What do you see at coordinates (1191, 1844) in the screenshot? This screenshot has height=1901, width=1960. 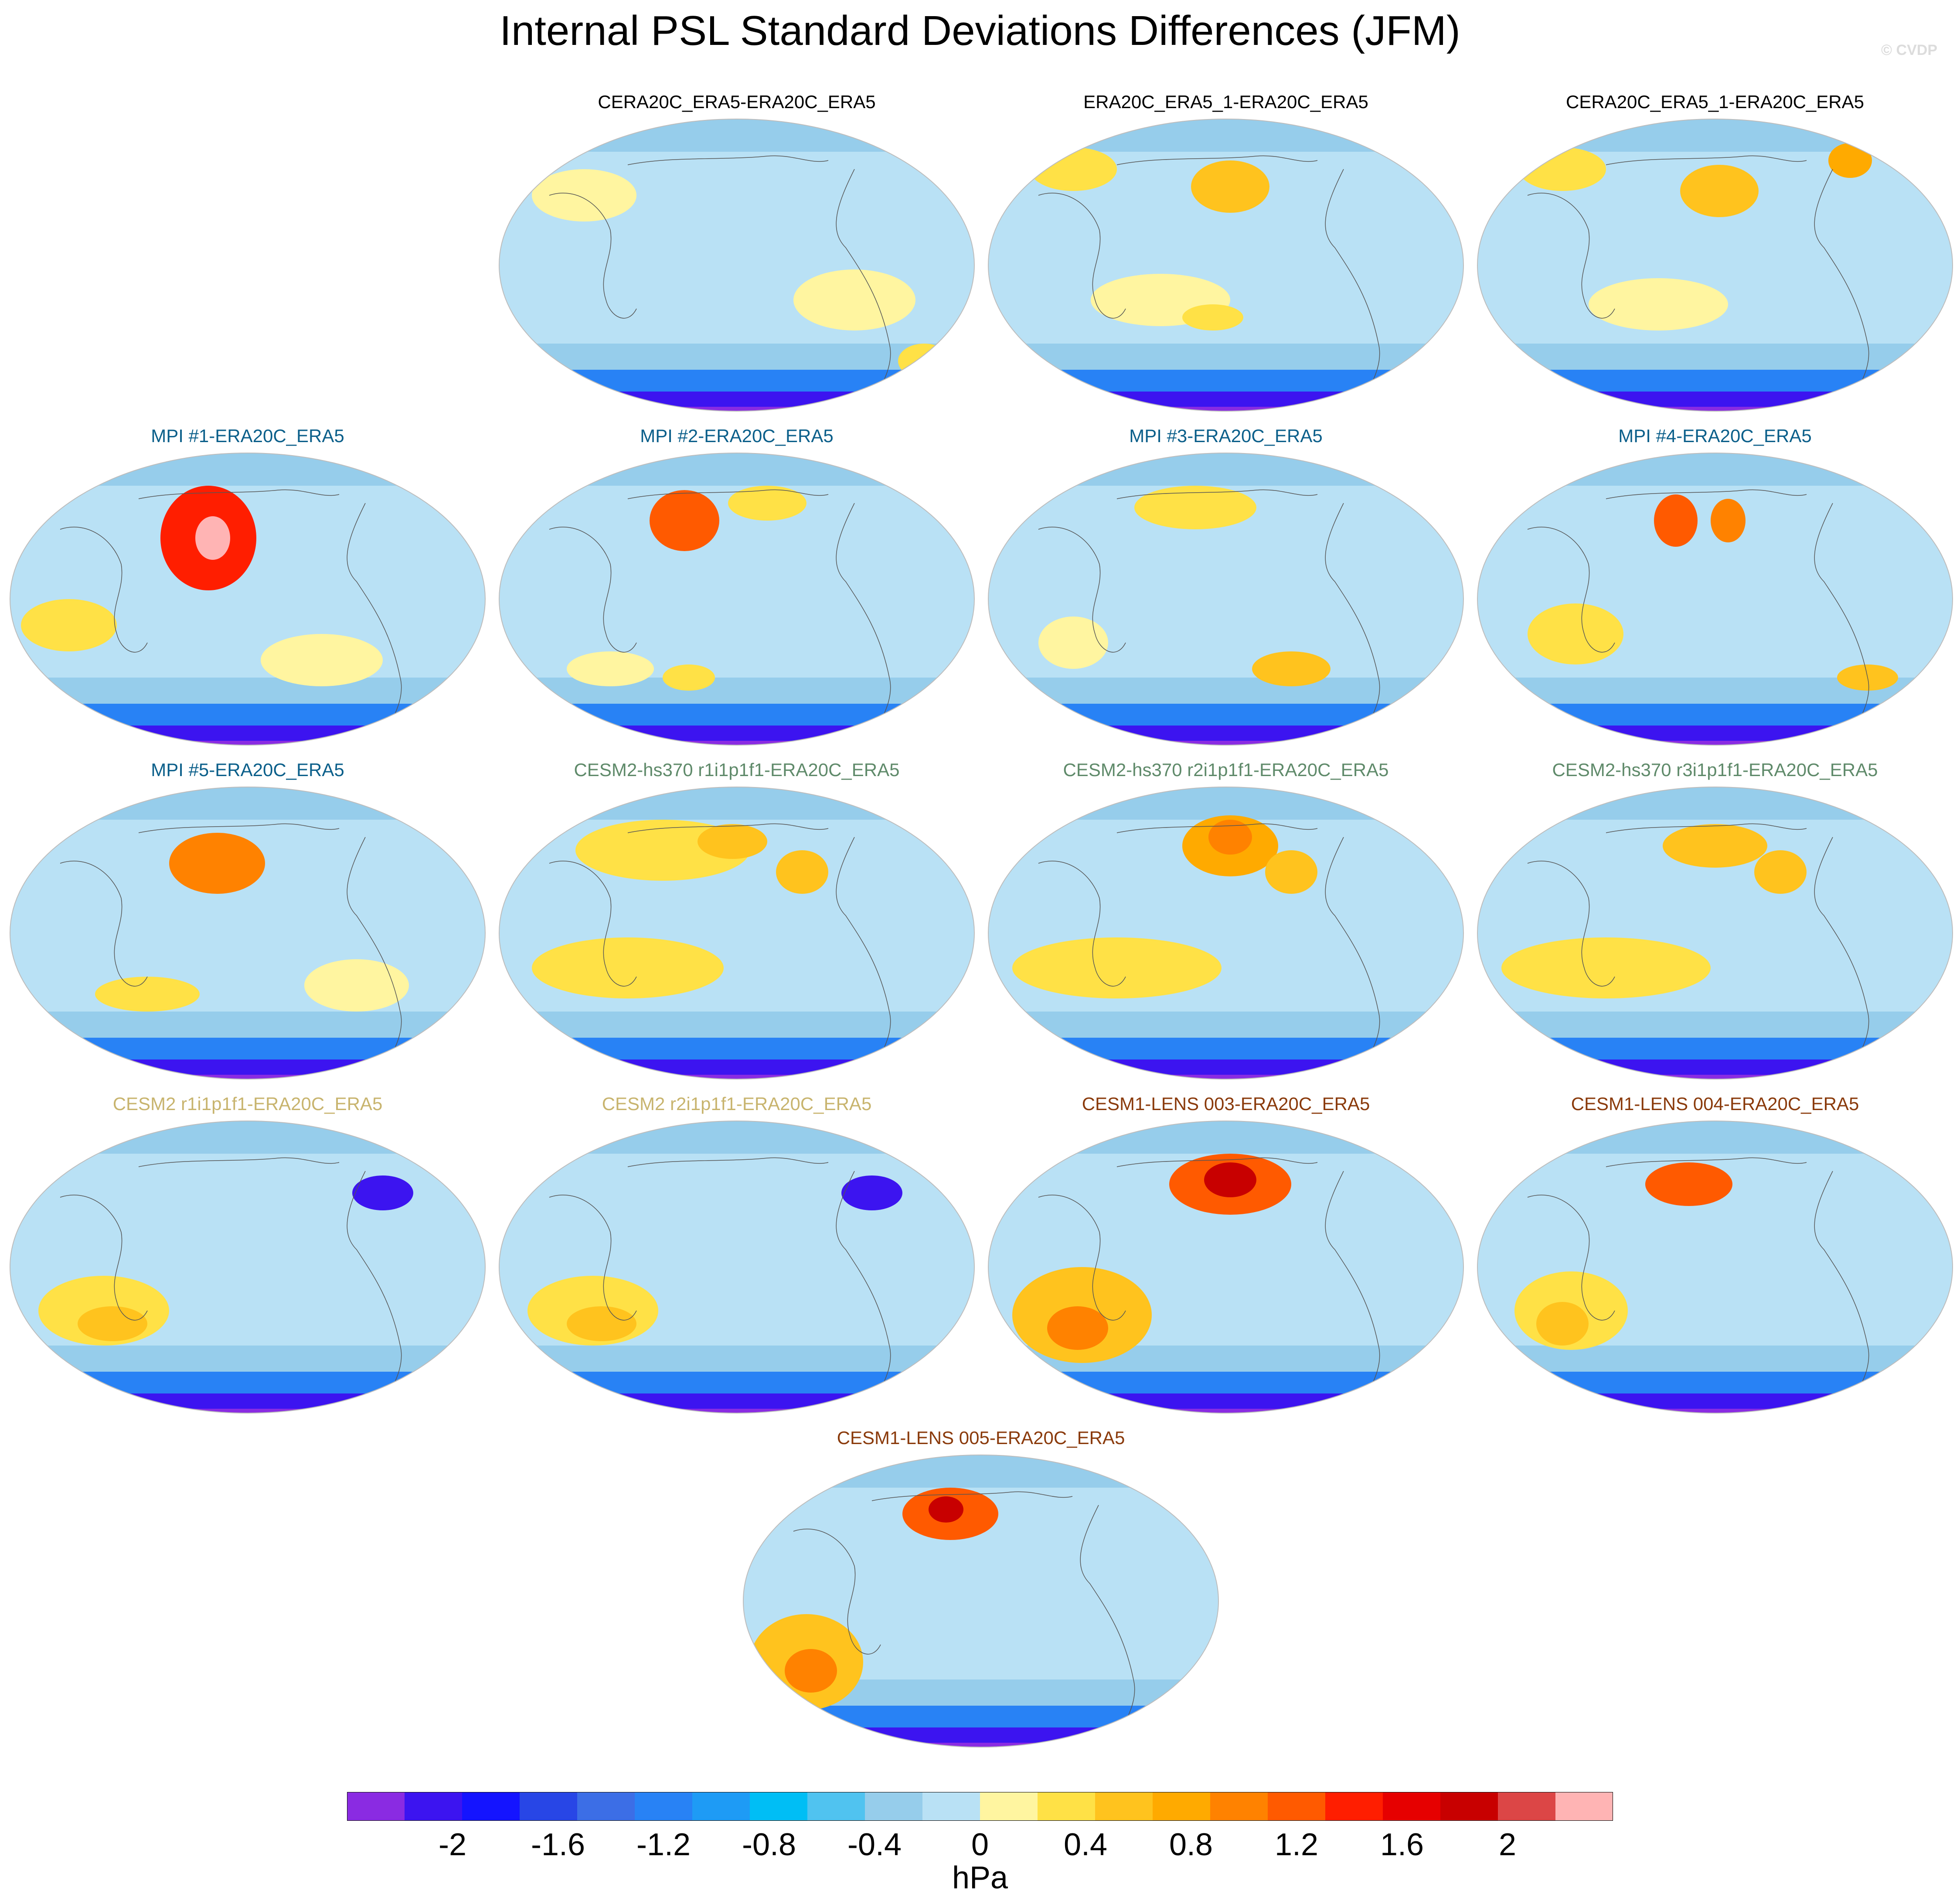 I see `colorbar-tick-label: 0.8` at bounding box center [1191, 1844].